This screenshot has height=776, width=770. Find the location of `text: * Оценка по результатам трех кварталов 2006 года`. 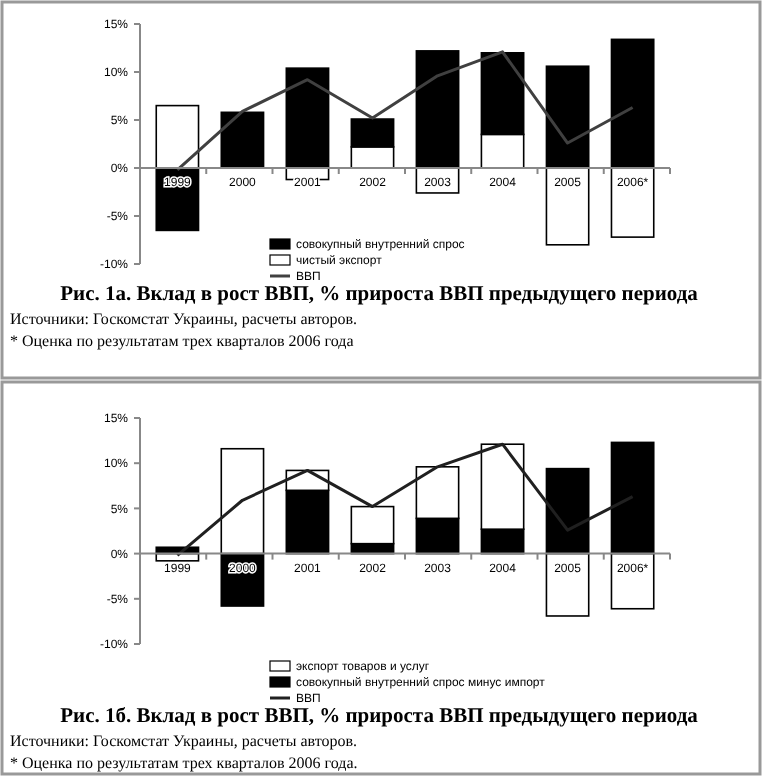

text: * Оценка по результатам трех кварталов 2006 года is located at coordinates (182, 341).